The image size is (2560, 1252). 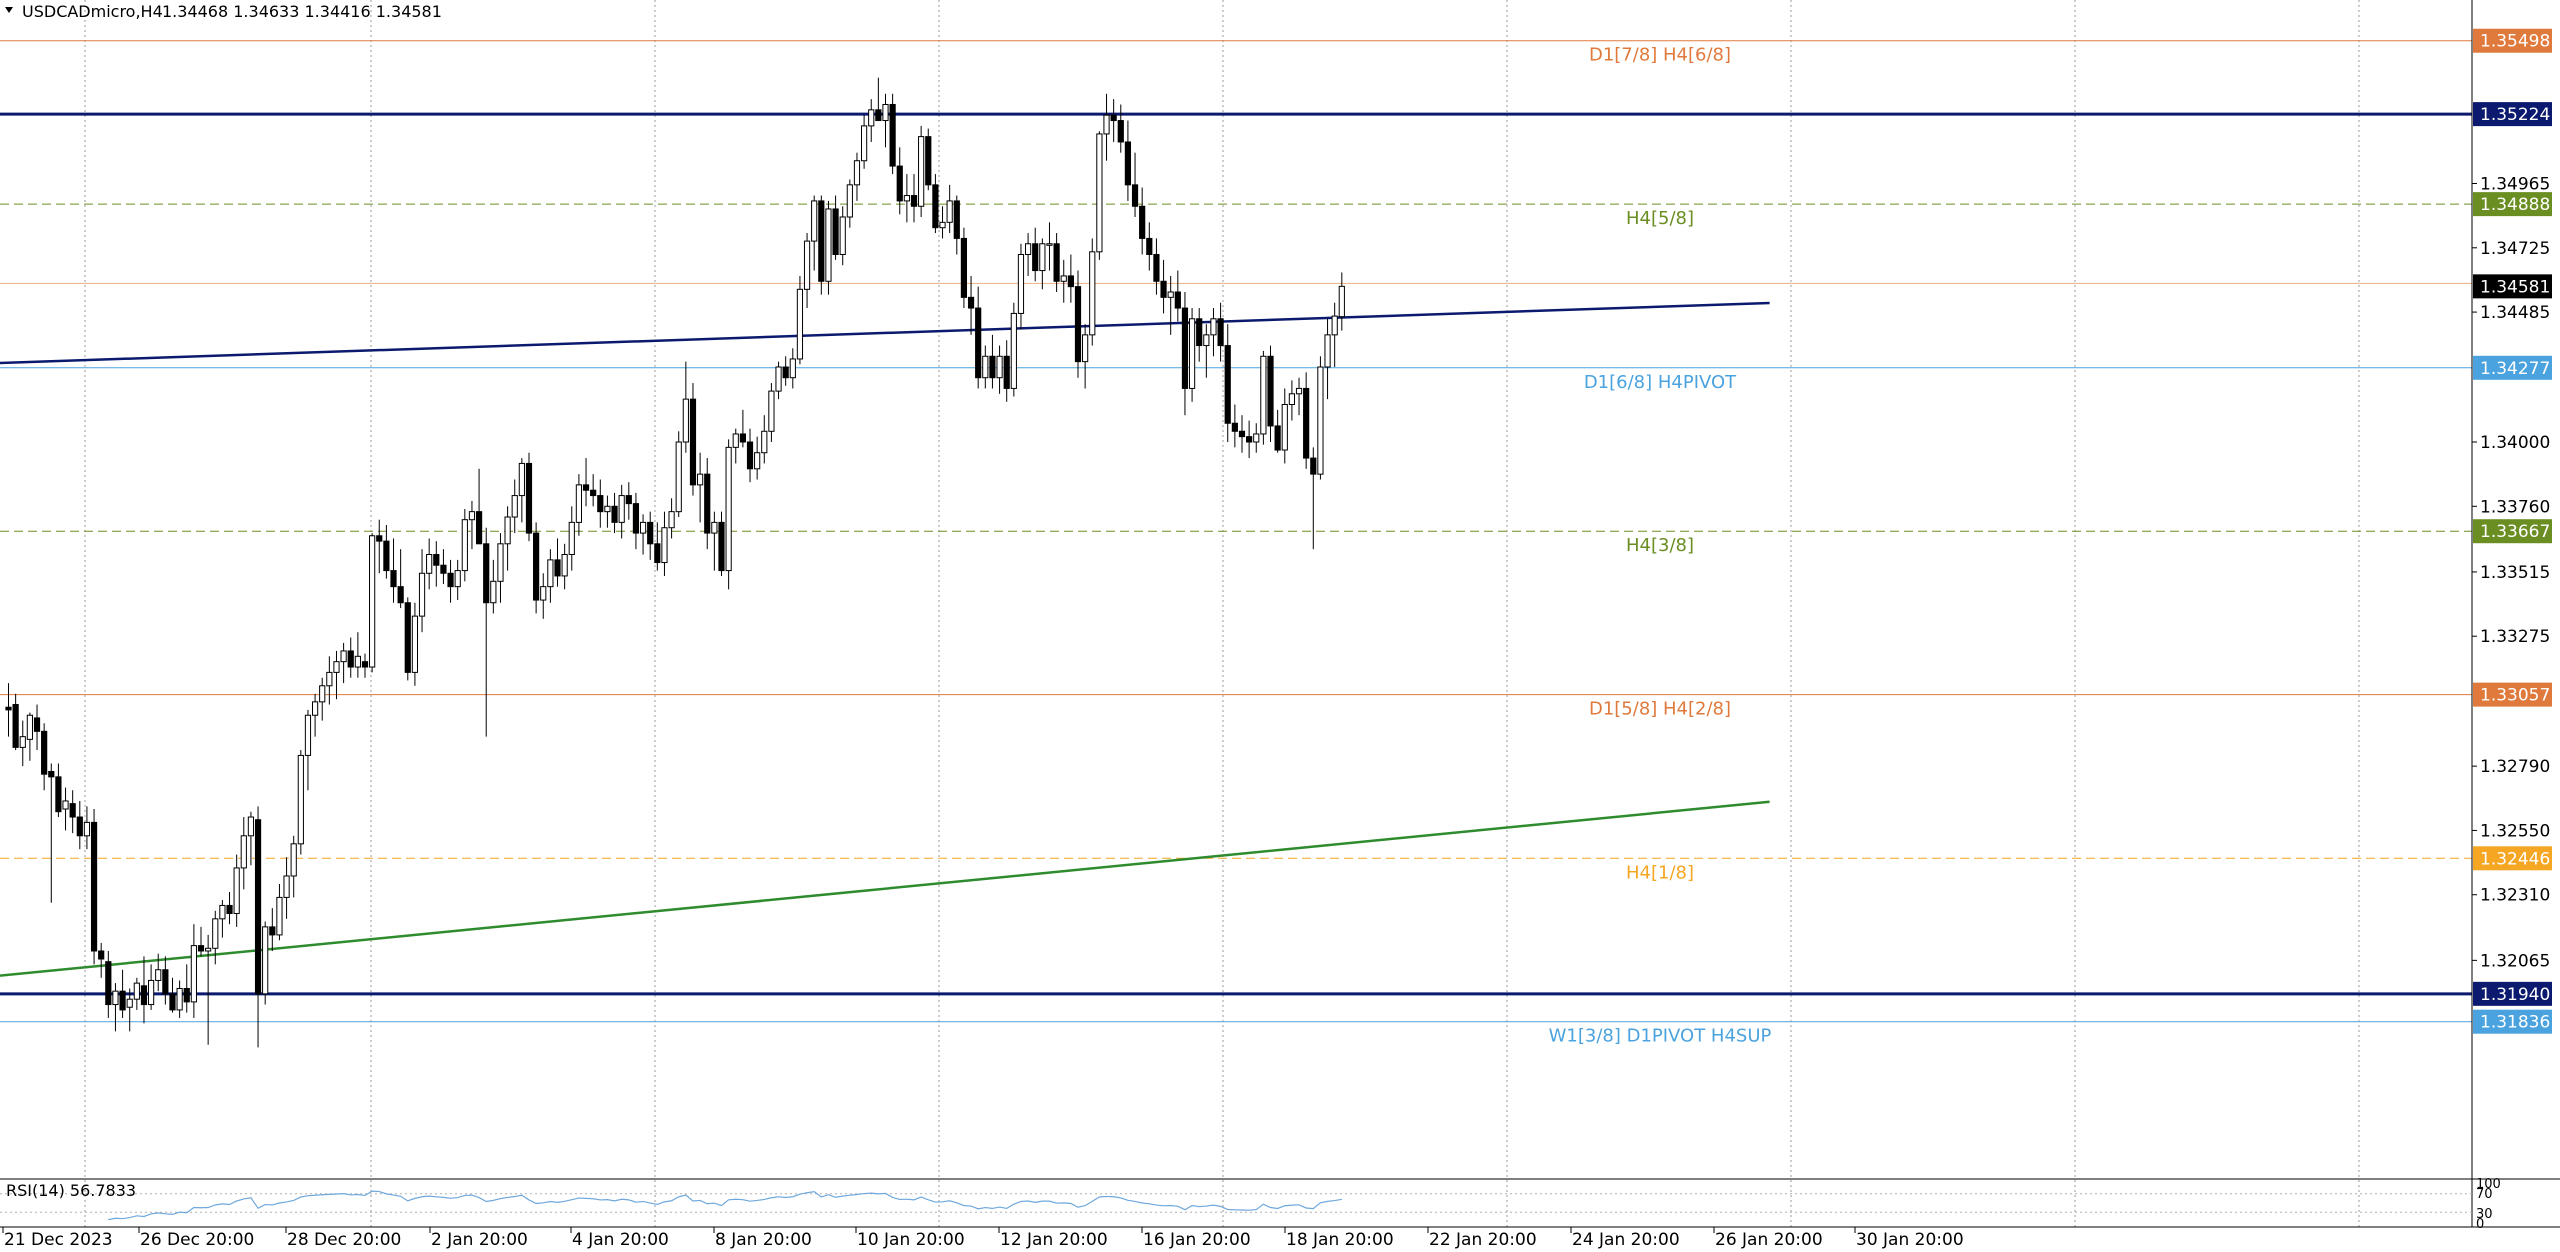 What do you see at coordinates (1054, 1240) in the screenshot?
I see `time-label-7: 12 Jan 20:00` at bounding box center [1054, 1240].